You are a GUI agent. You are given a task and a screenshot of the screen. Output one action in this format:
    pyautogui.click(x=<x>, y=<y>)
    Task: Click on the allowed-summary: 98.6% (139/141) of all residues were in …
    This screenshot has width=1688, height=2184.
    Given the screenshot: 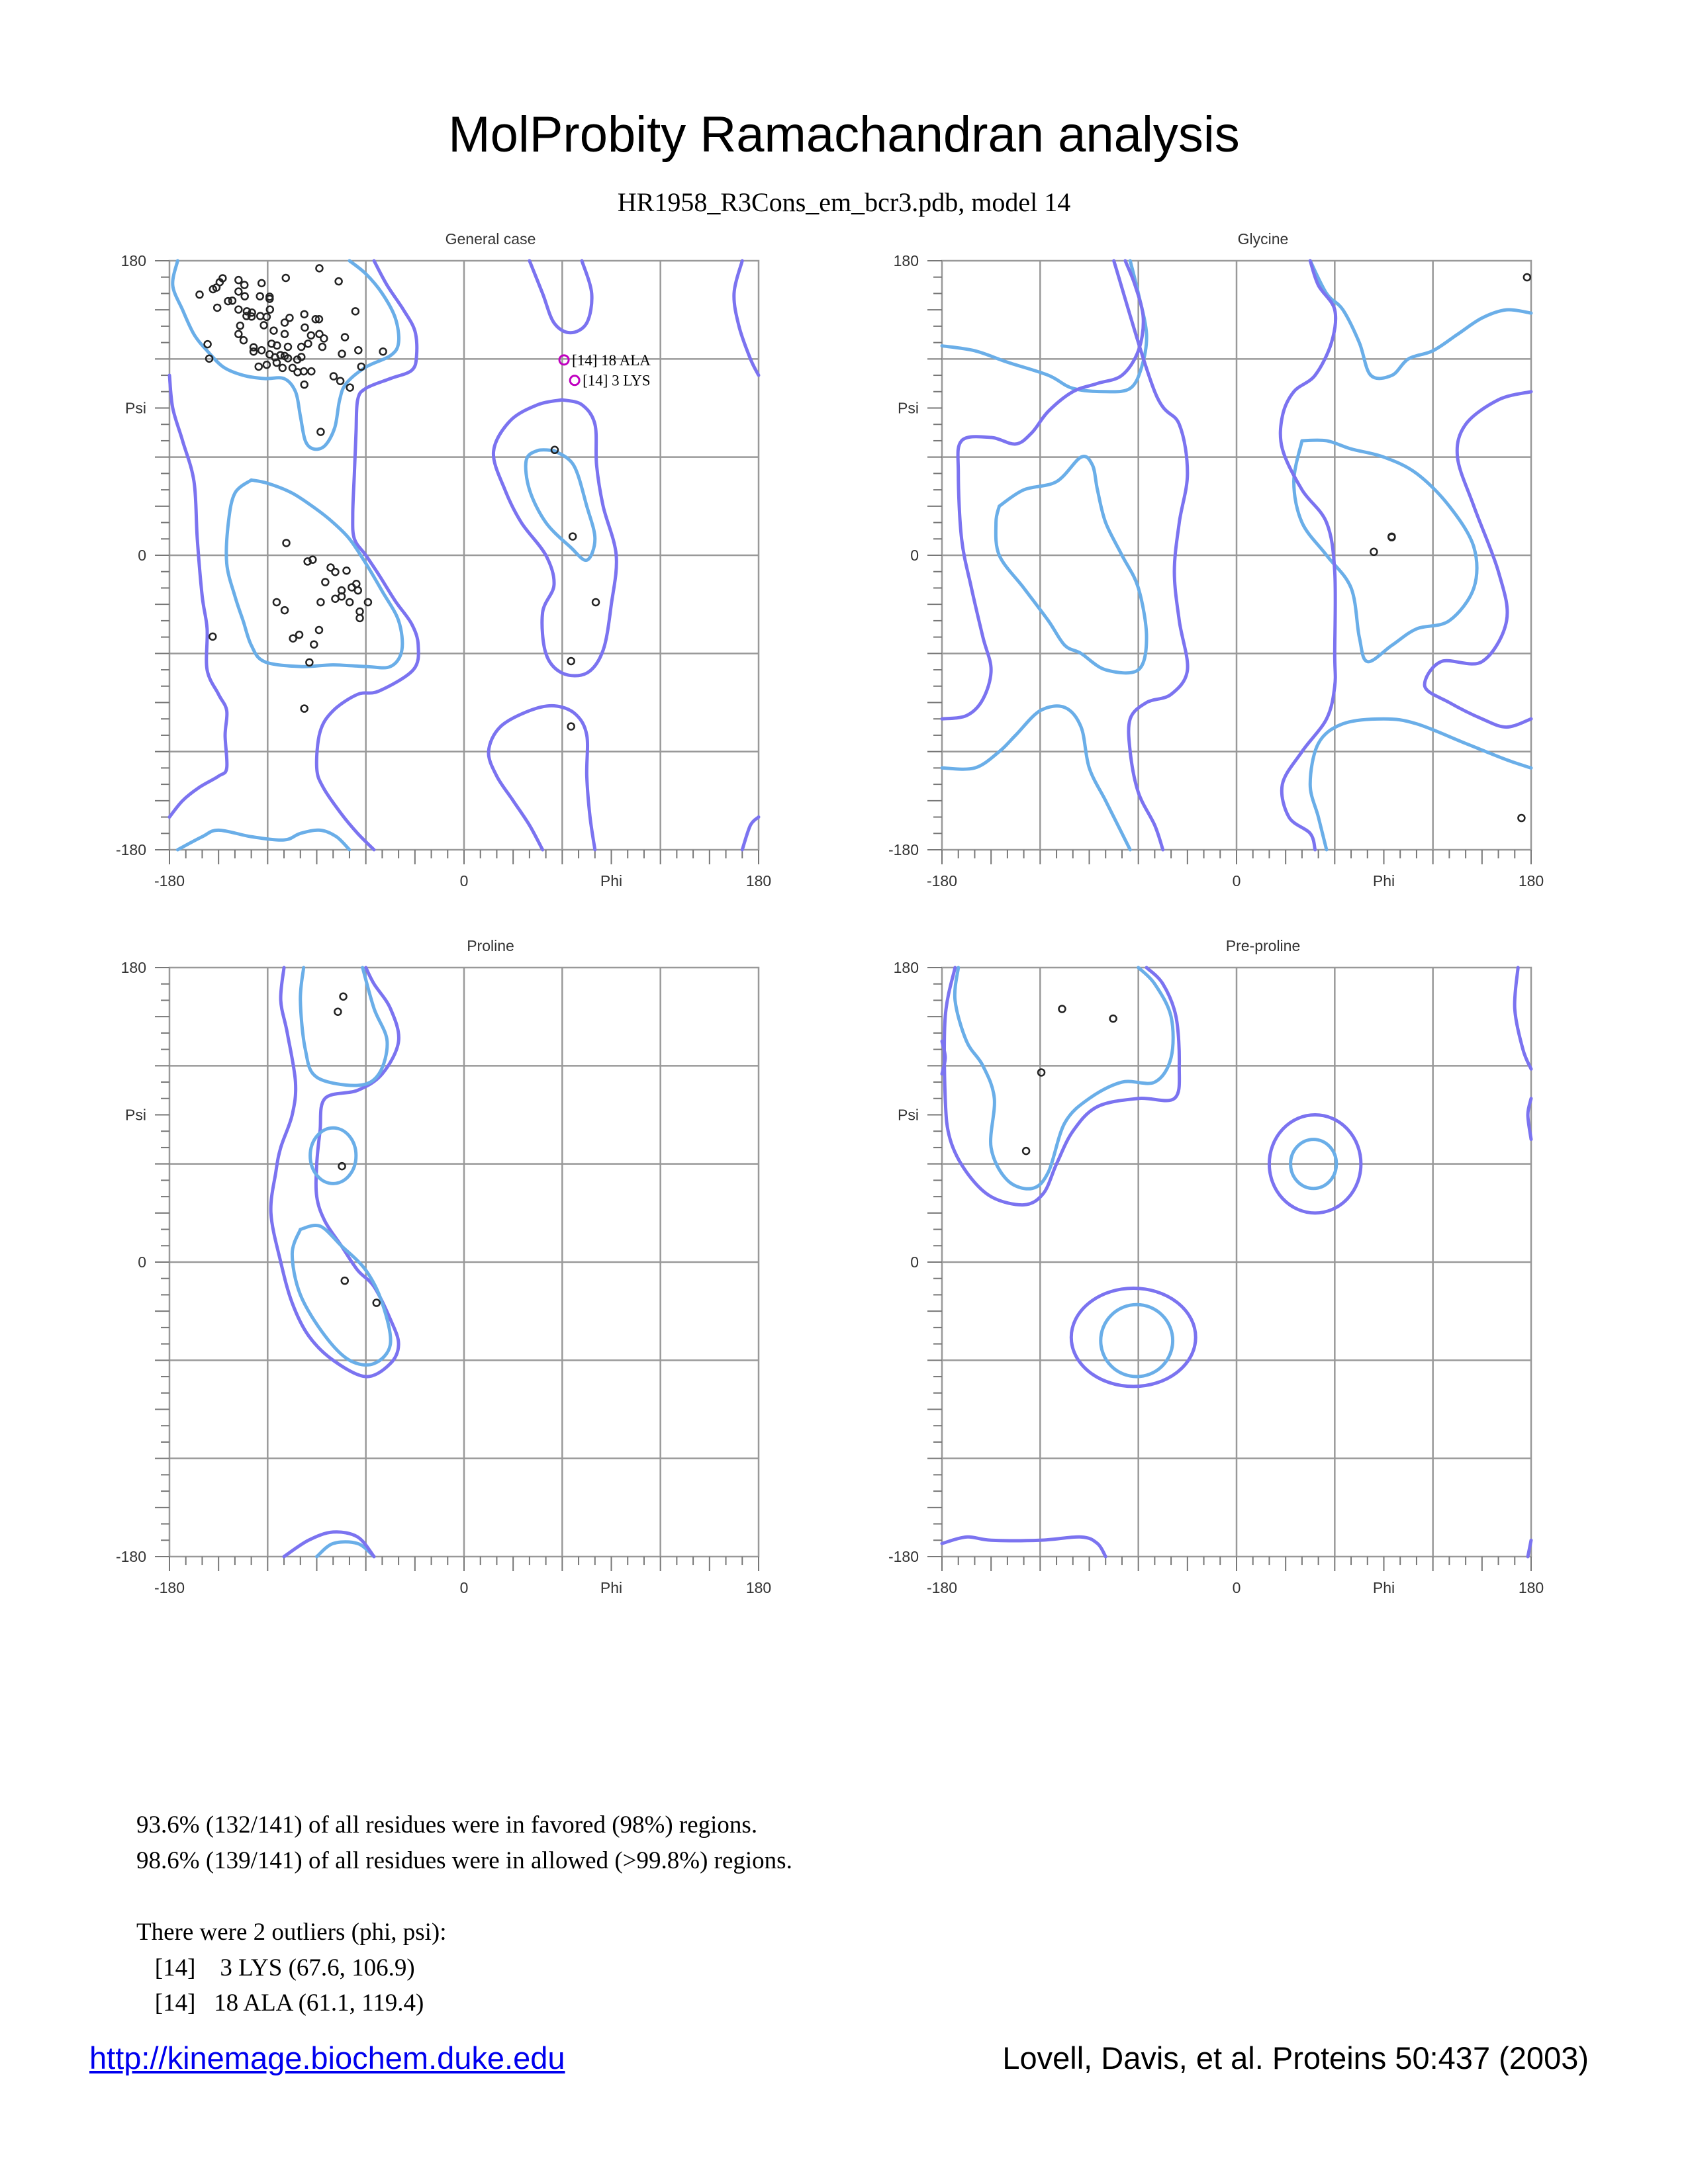 What is the action you would take?
    pyautogui.click(x=464, y=1860)
    